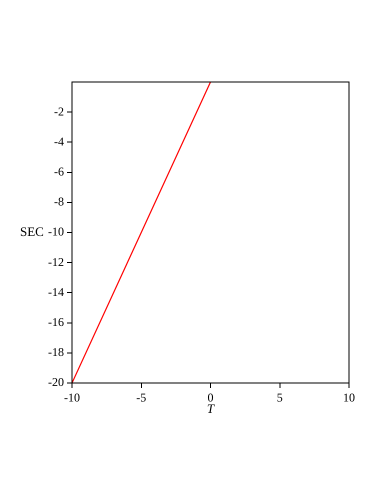  I want to click on y-tick-label: -16, so click(56, 321).